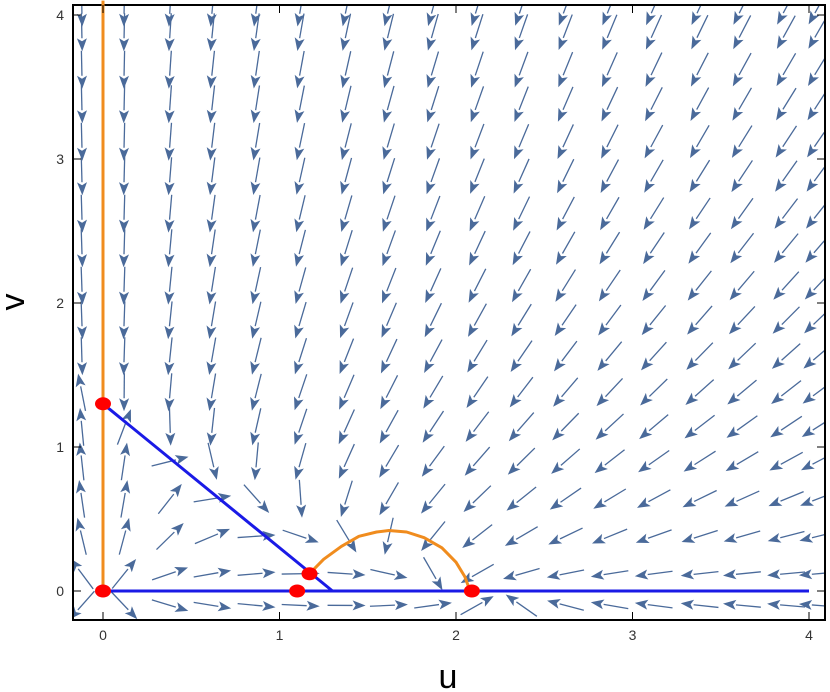  Describe the element at coordinates (60, 159) in the screenshot. I see `y-tick-label: 3` at that location.